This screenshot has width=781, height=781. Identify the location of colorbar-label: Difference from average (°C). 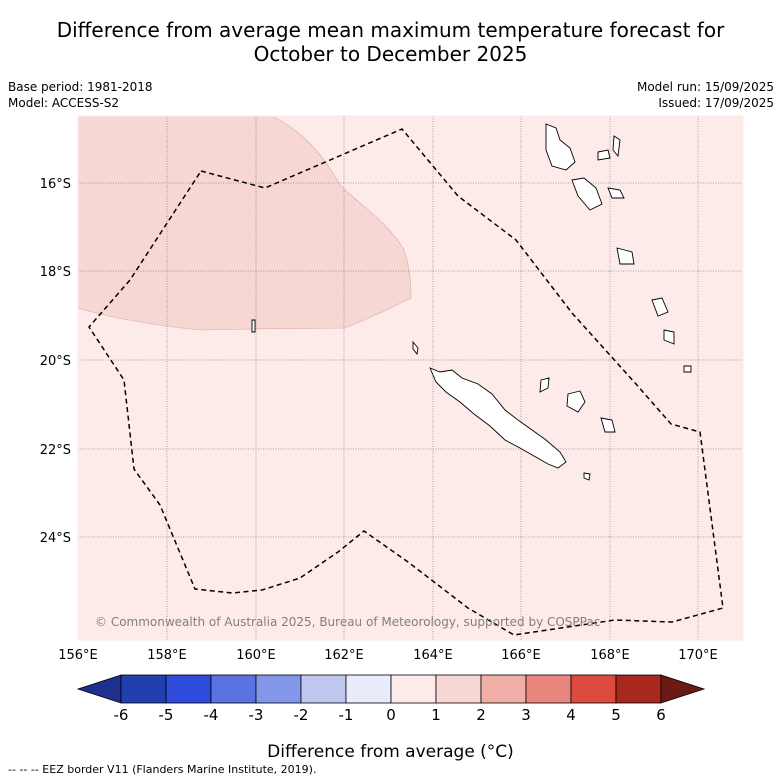
(390, 752).